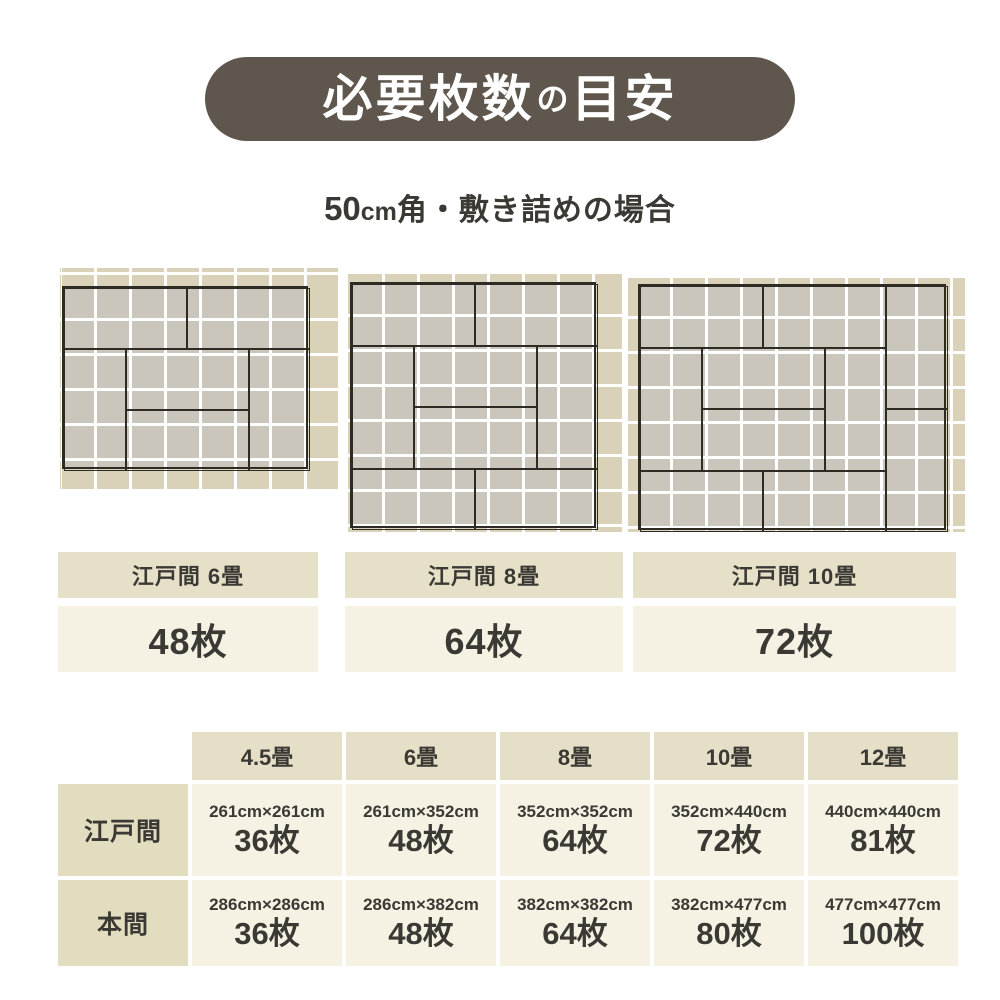  I want to click on card-room-label: 江戸間 6畳, so click(188, 575).